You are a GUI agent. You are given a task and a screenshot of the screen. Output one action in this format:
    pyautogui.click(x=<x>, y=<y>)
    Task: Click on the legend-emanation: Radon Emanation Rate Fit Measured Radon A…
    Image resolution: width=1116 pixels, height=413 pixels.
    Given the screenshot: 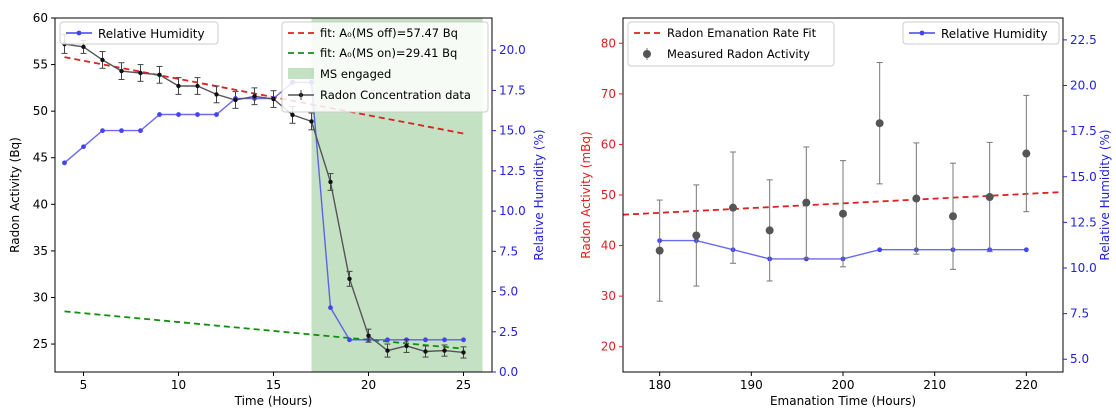 What is the action you would take?
    pyautogui.click(x=731, y=44)
    